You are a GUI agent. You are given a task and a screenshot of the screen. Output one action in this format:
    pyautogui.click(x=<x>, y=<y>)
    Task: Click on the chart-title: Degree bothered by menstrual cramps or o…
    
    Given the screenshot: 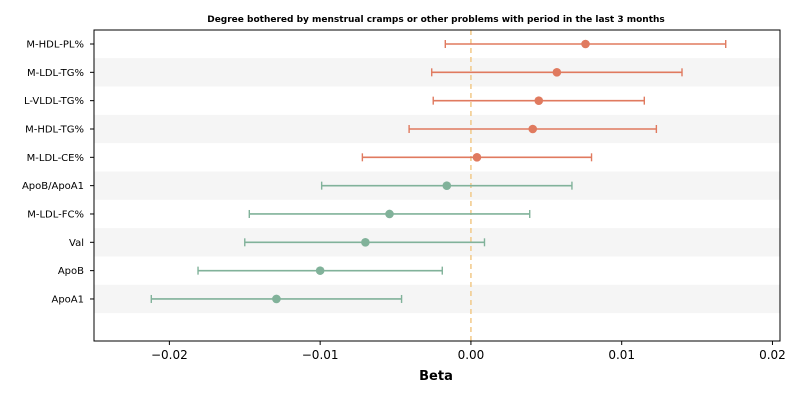 What is the action you would take?
    pyautogui.click(x=436, y=20)
    